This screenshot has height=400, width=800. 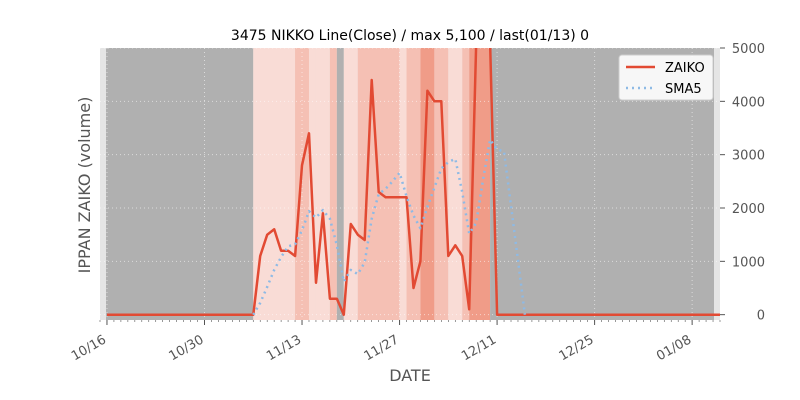 What do you see at coordinates (382, 348) in the screenshot?
I see `x-tick-label: 11/27` at bounding box center [382, 348].